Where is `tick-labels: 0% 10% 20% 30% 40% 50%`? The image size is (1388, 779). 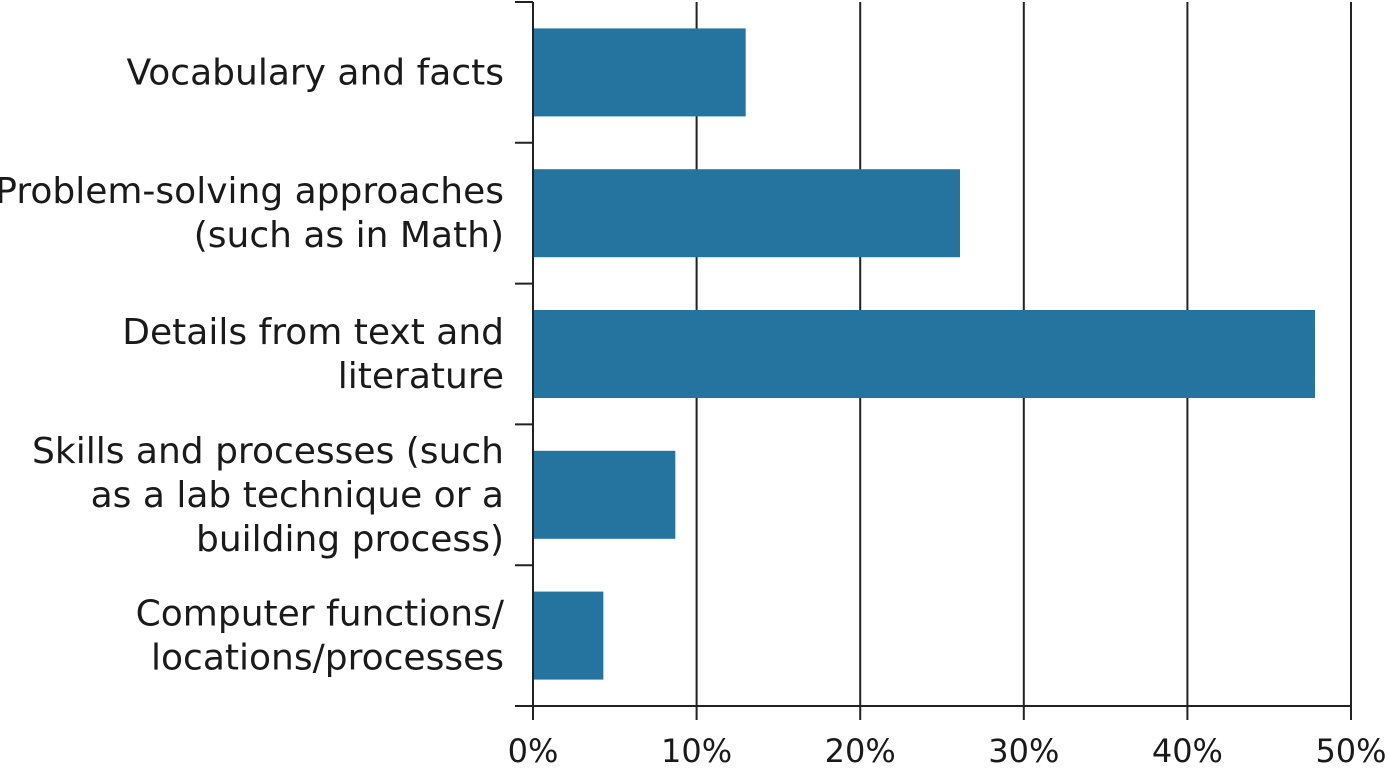 tick-labels: 0% 10% 20% 30% 40% 50% is located at coordinates (947, 751).